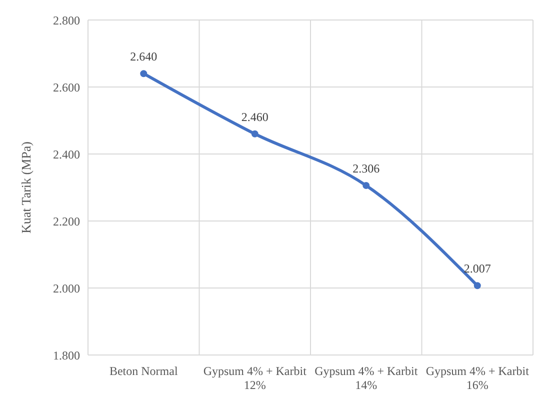 This screenshot has height=405, width=545. Describe the element at coordinates (366, 378) in the screenshot. I see `x-tick-label: Gypsum 4% + Karbit 14%` at that location.